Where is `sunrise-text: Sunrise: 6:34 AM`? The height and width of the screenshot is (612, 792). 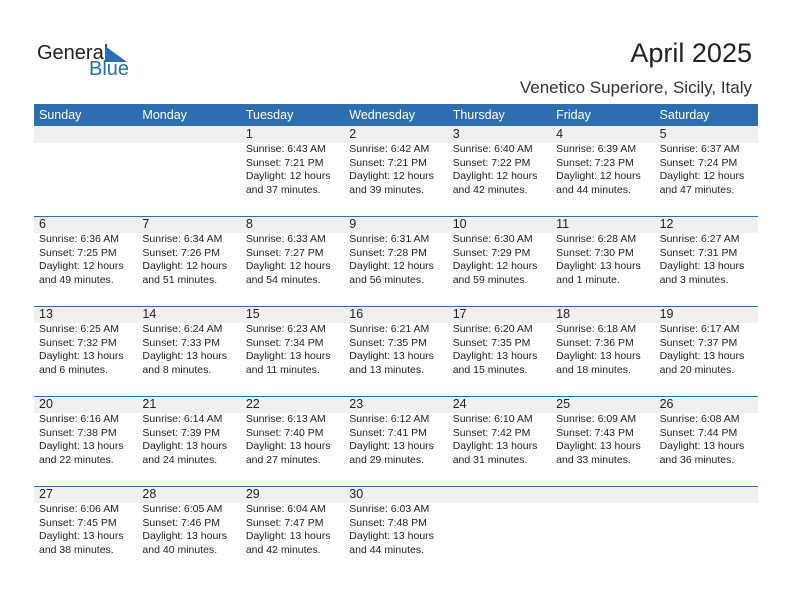
sunrise-text: Sunrise: 6:34 AM is located at coordinates (182, 239).